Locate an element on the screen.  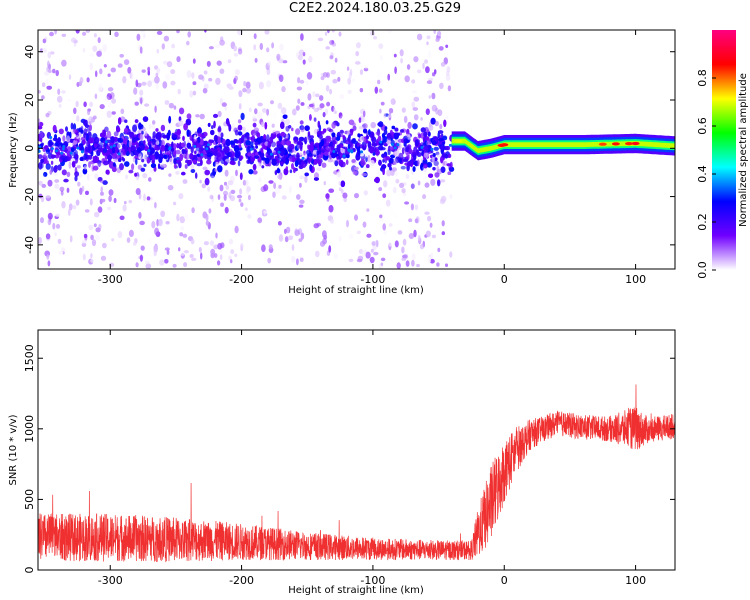
colorbar-gradient is located at coordinates (724, 150).